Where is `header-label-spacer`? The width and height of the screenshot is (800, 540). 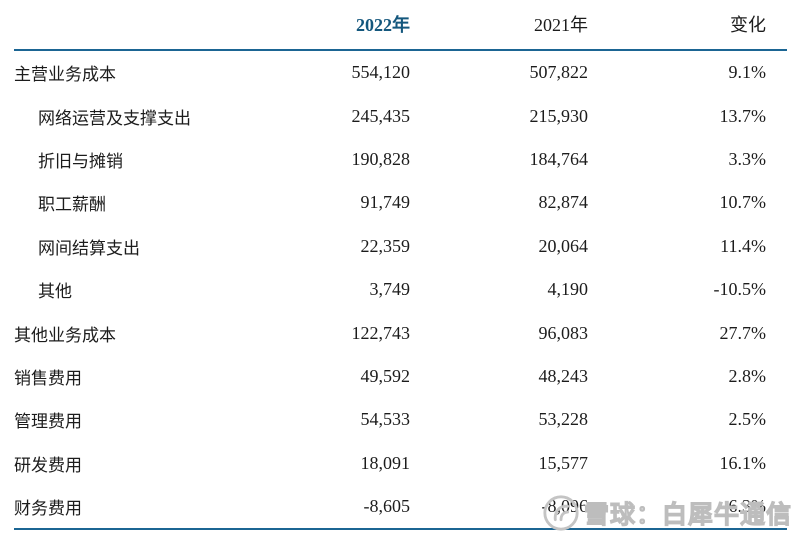 header-label-spacer is located at coordinates (114, 25).